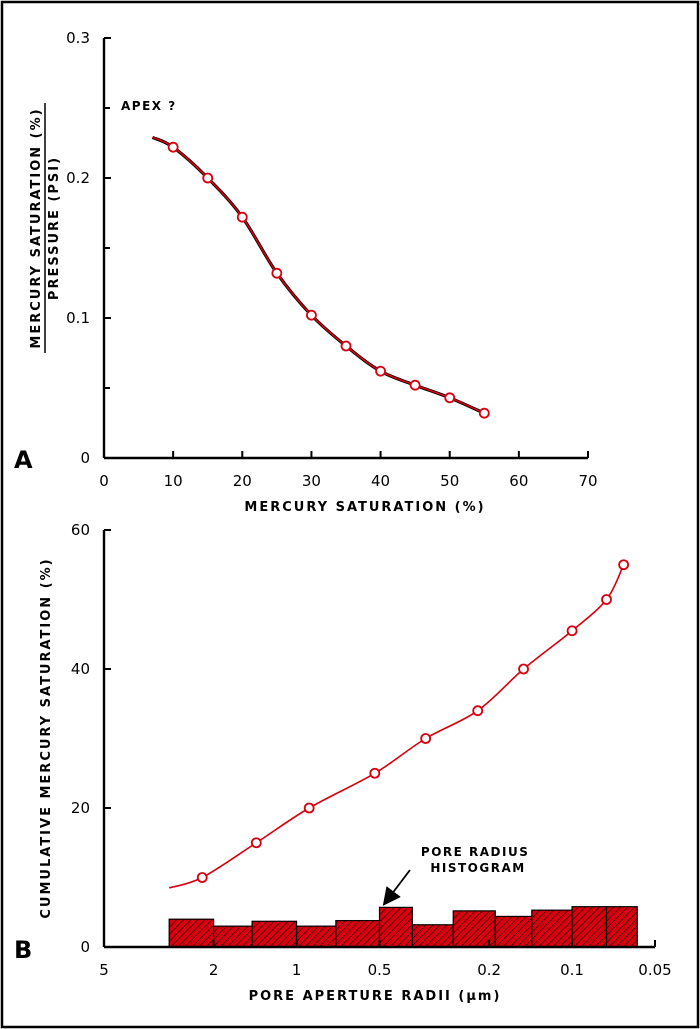 This screenshot has height=1029, width=700. I want to click on panel-a-y-tick-label: 0.3, so click(78, 38).